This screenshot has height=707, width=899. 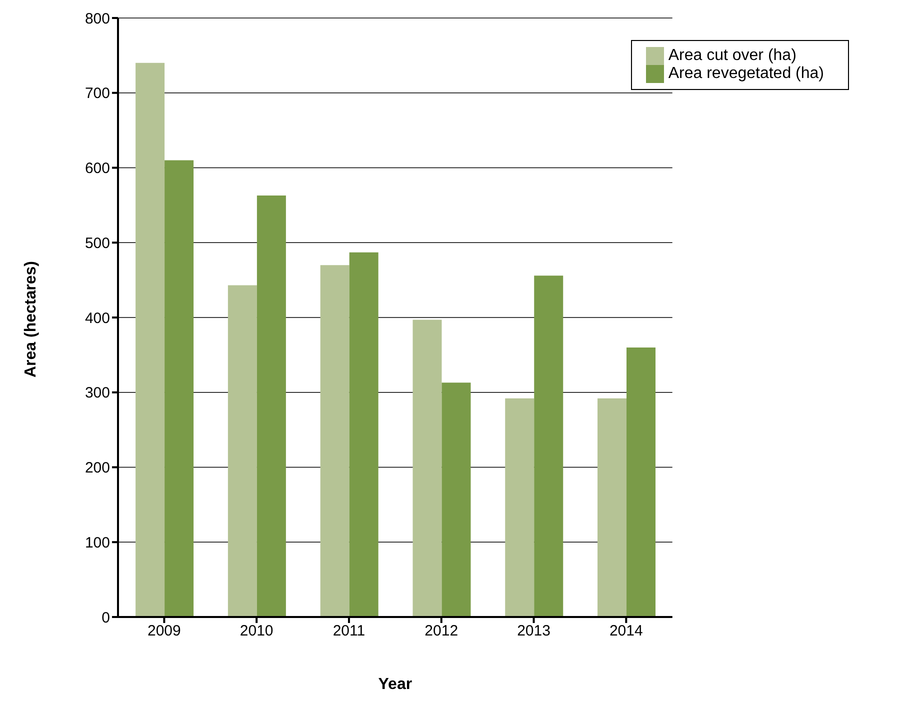 What do you see at coordinates (164, 631) in the screenshot?
I see `x-tick-label: 2009` at bounding box center [164, 631].